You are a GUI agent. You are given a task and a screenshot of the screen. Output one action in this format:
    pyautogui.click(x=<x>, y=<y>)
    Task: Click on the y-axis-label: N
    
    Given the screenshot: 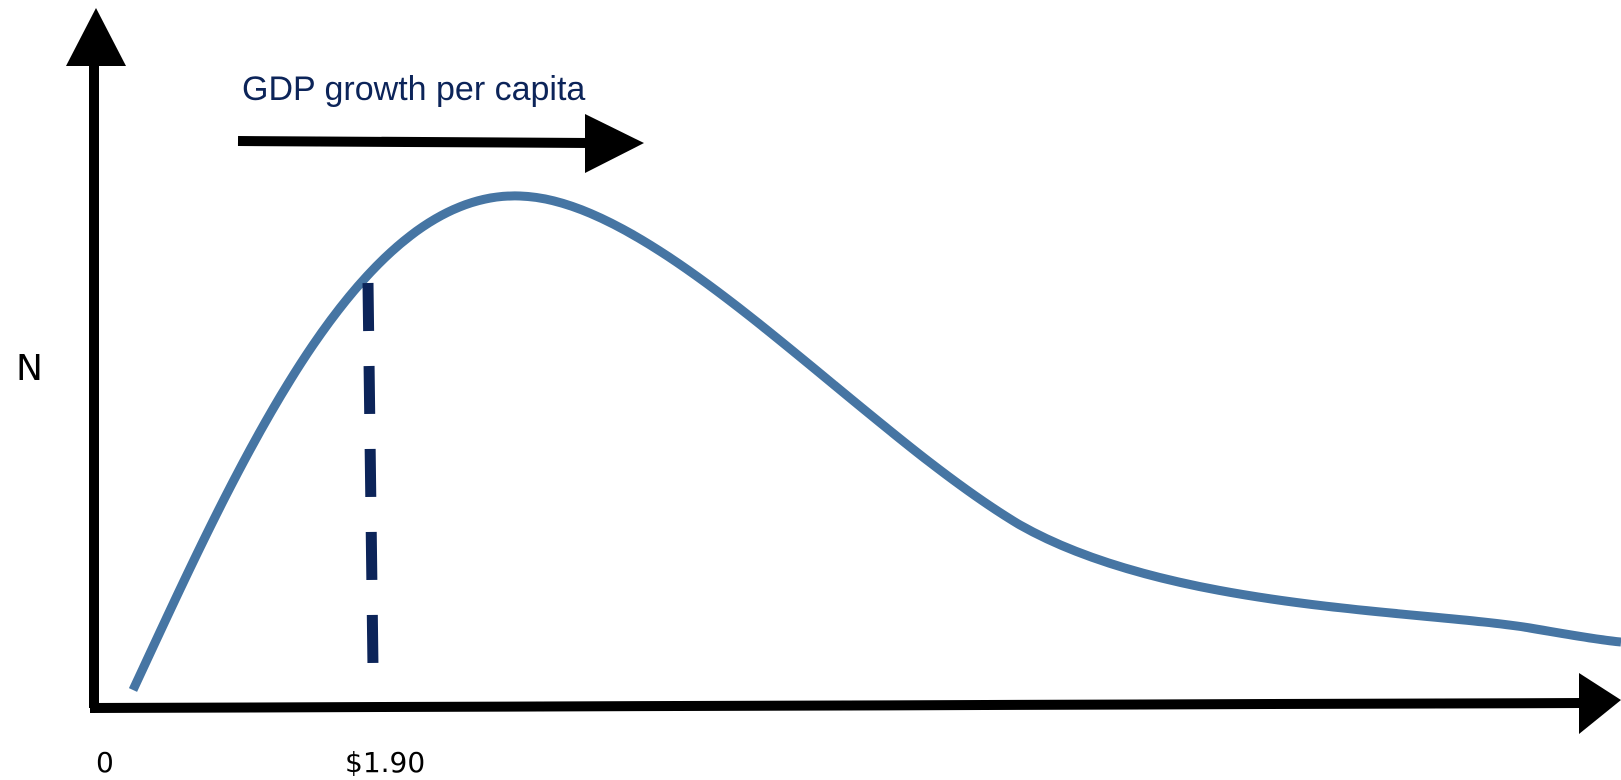 What is the action you would take?
    pyautogui.click(x=29, y=368)
    